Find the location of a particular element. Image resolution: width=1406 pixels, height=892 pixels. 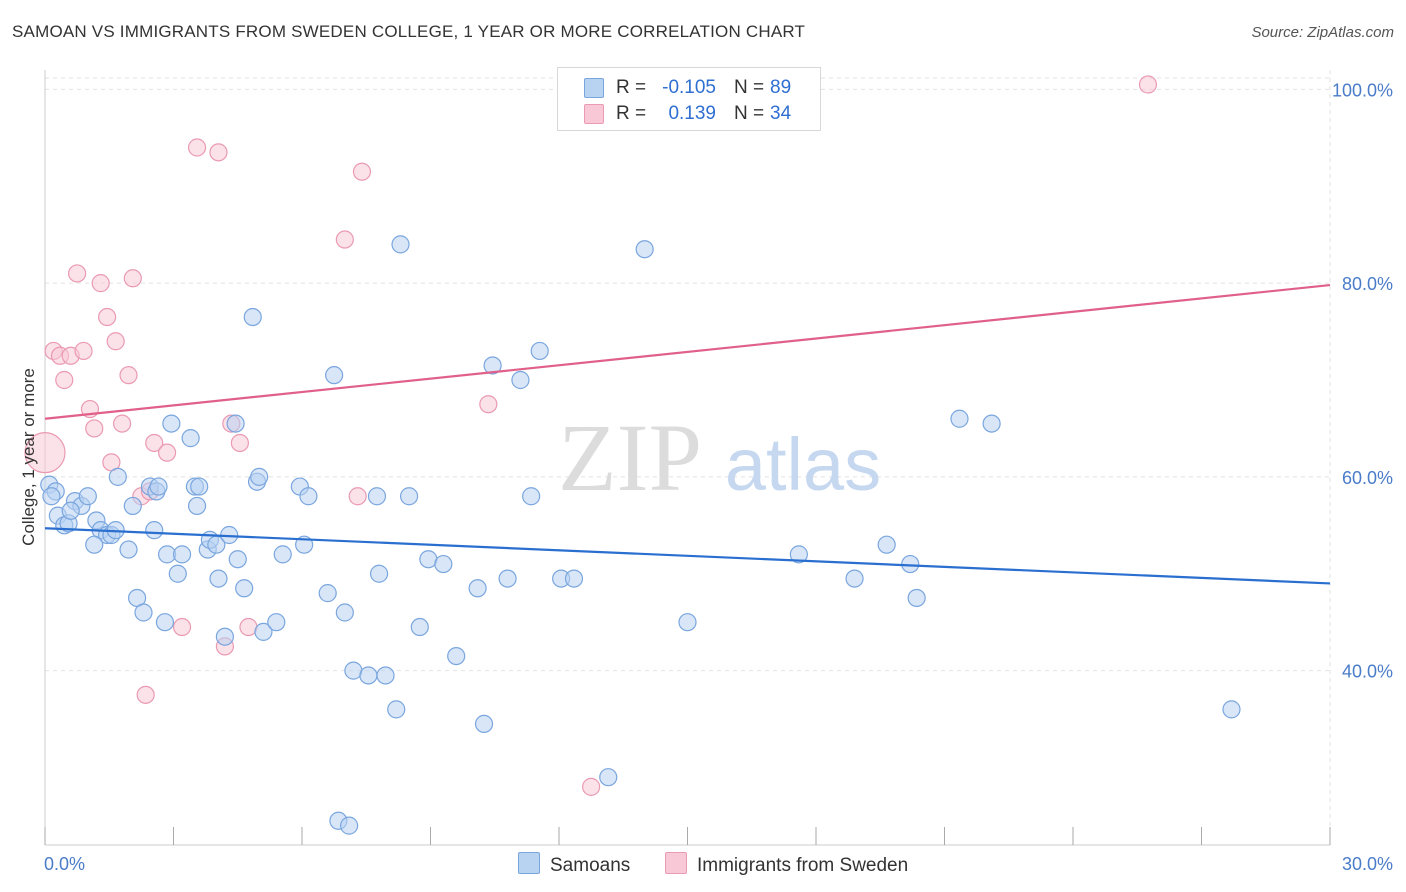

legend-r-value: -0.105 is located at coordinates (689, 87).